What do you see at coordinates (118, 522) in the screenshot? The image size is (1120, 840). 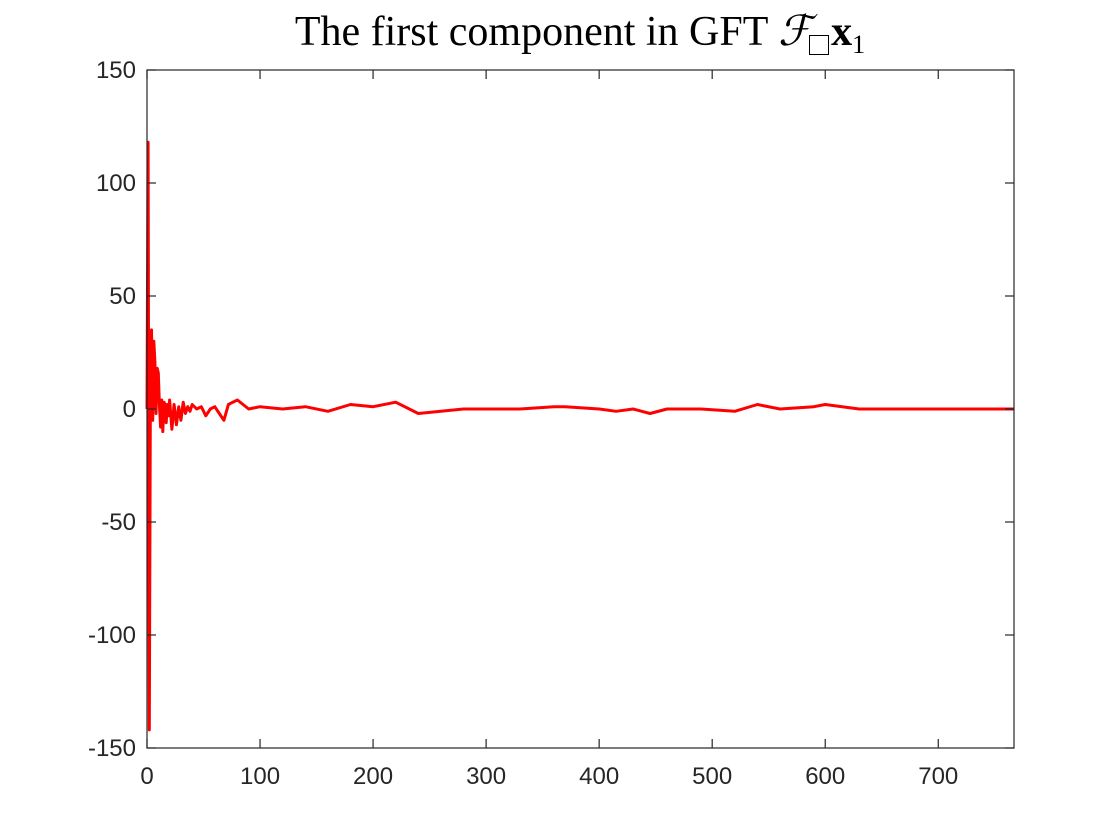 I see `y-tick-label: -50` at bounding box center [118, 522].